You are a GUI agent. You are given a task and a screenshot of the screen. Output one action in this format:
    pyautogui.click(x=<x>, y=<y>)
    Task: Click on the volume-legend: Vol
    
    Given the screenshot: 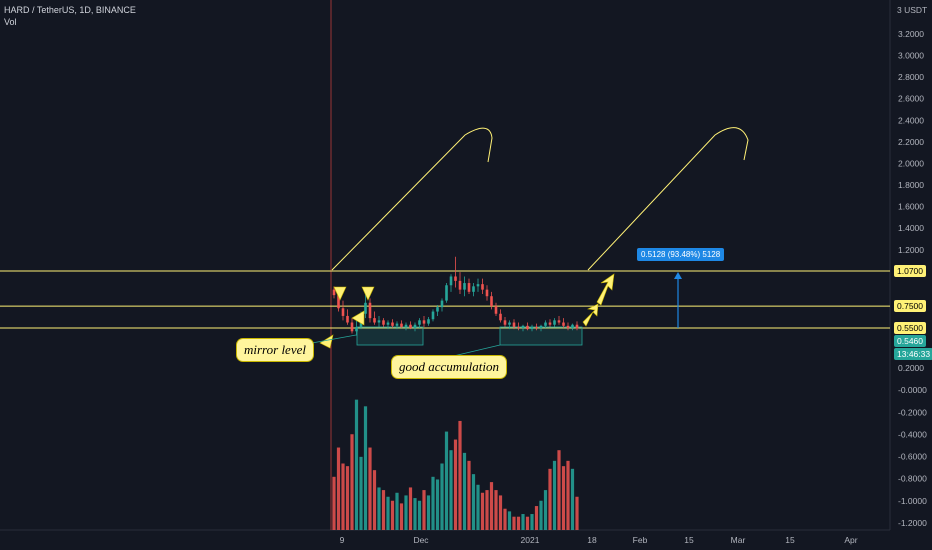 What is the action you would take?
    pyautogui.click(x=10, y=22)
    